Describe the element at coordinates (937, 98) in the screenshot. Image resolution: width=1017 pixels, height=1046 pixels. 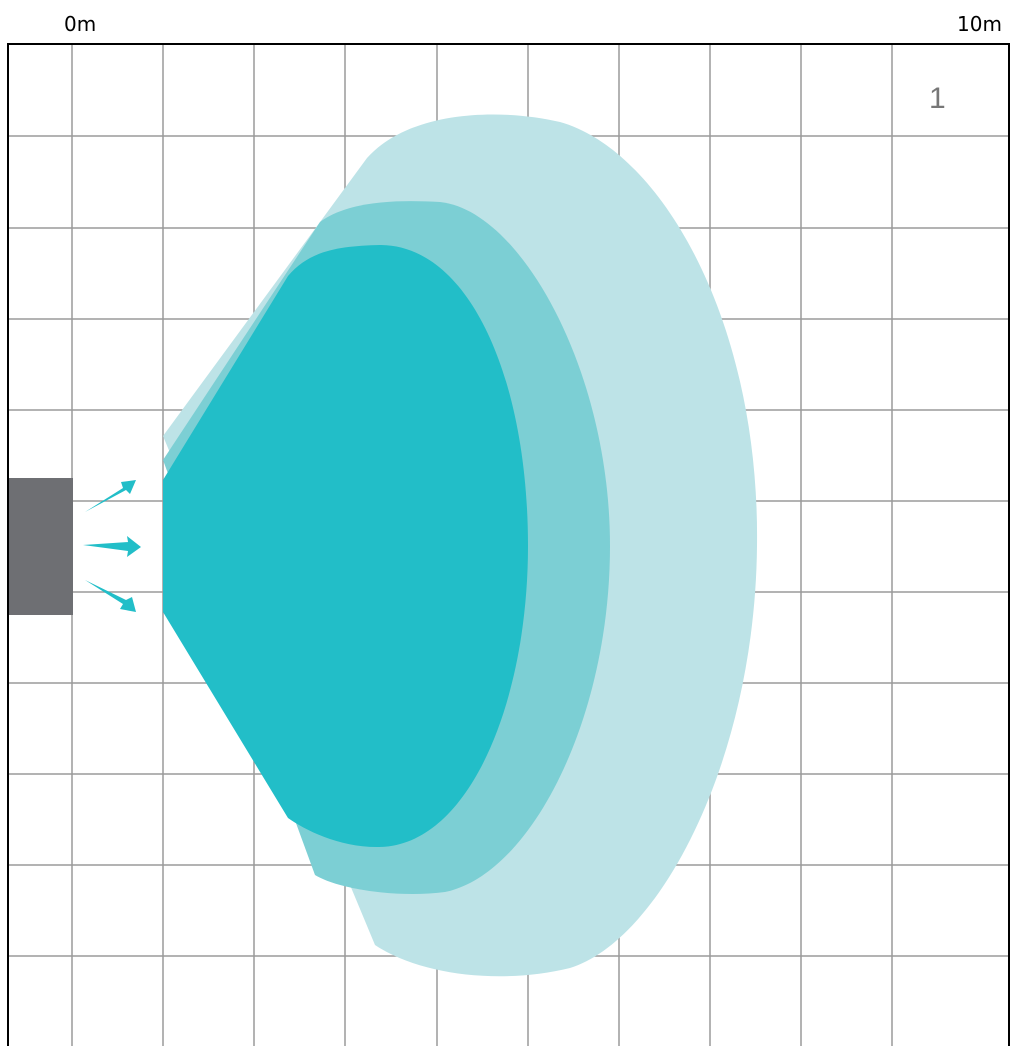
I see `figure-number: 1` at that location.